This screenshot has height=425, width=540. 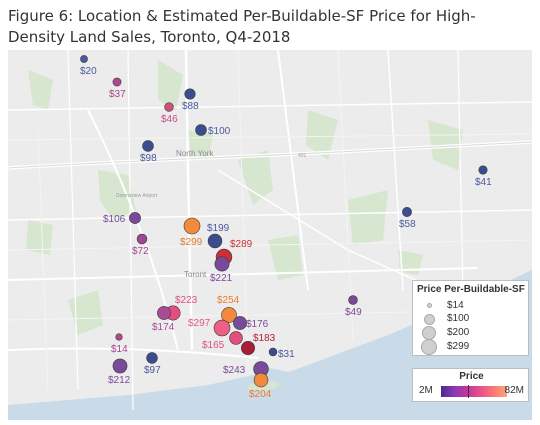 I want to click on color-legend-title: Price, so click(x=471, y=376).